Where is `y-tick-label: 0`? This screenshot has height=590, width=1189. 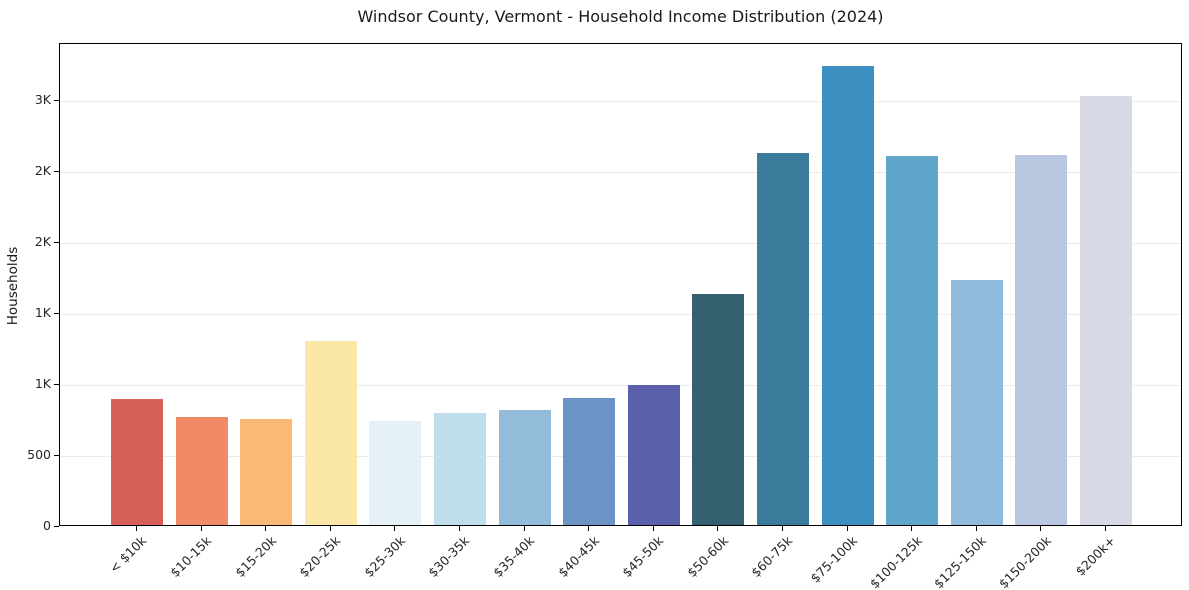
y-tick-label: 0 is located at coordinates (47, 525).